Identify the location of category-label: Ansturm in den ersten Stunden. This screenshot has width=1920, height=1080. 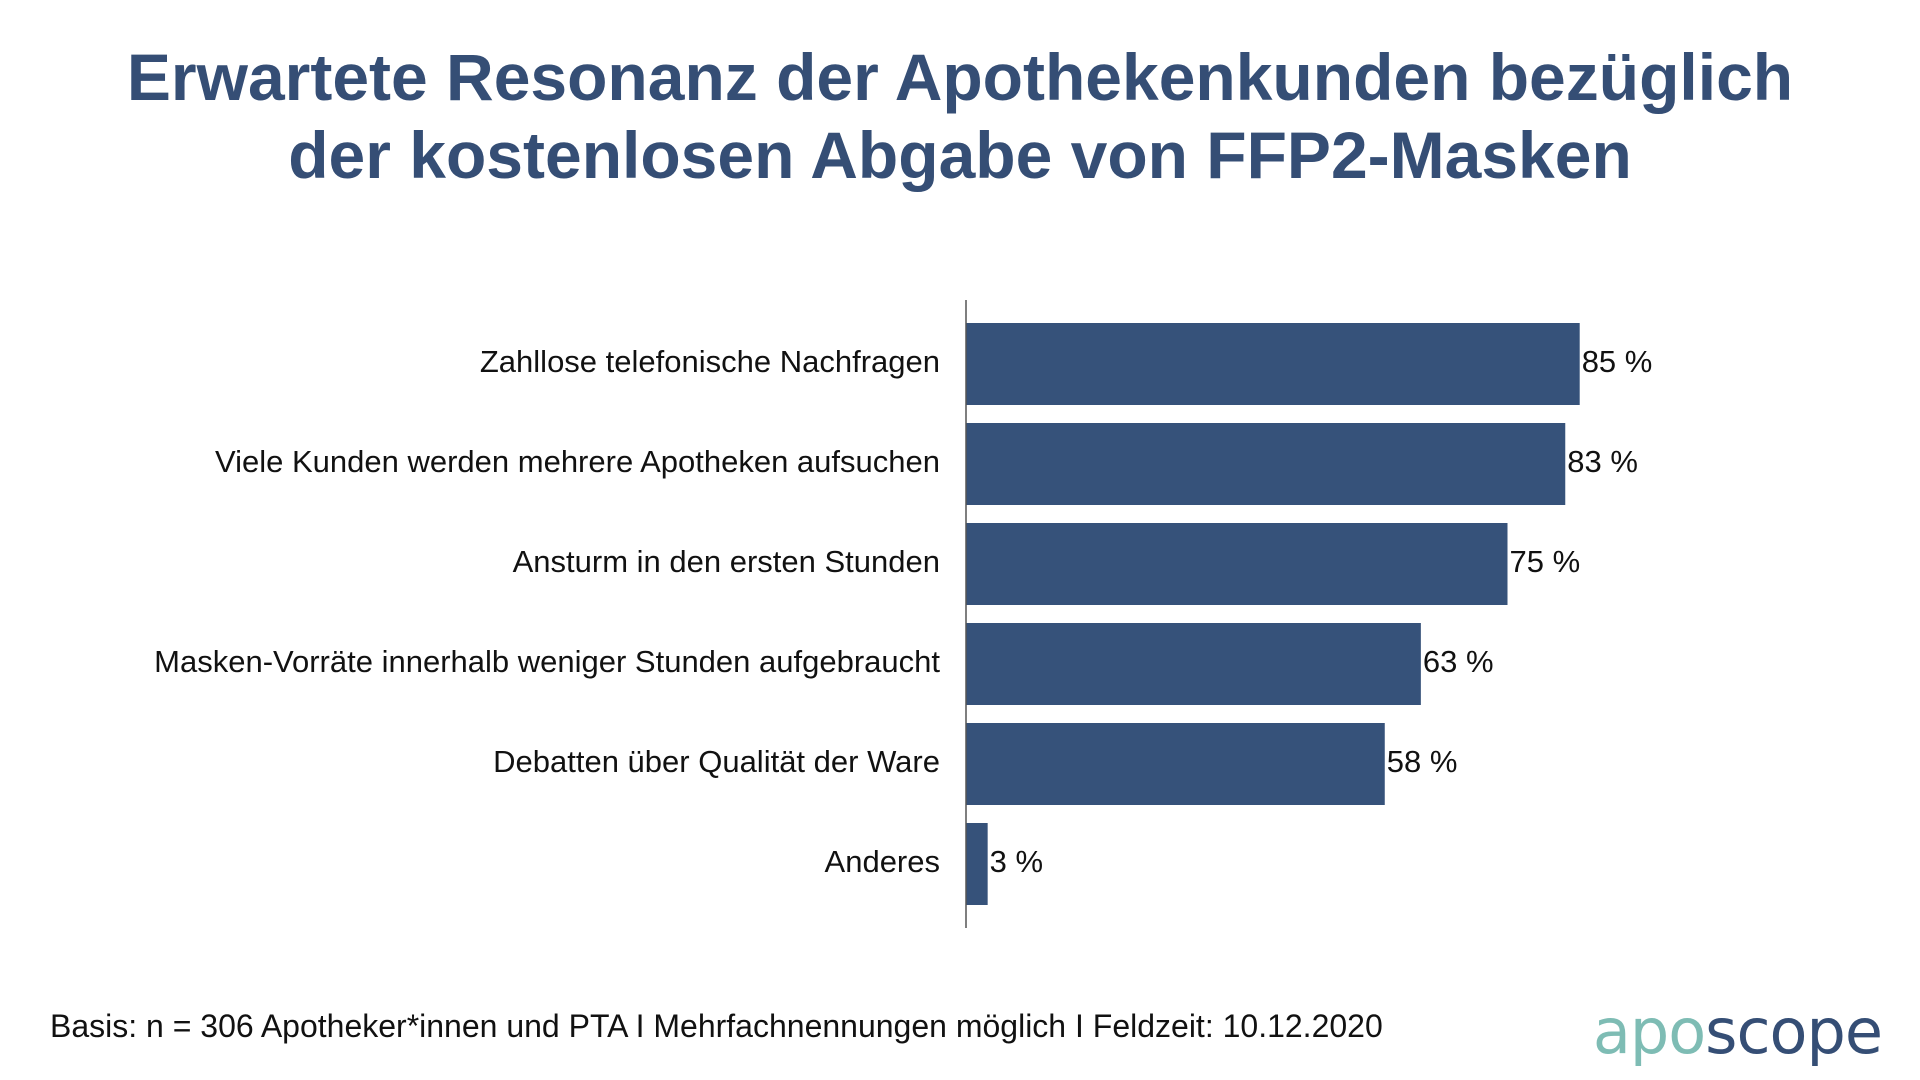
(726, 561).